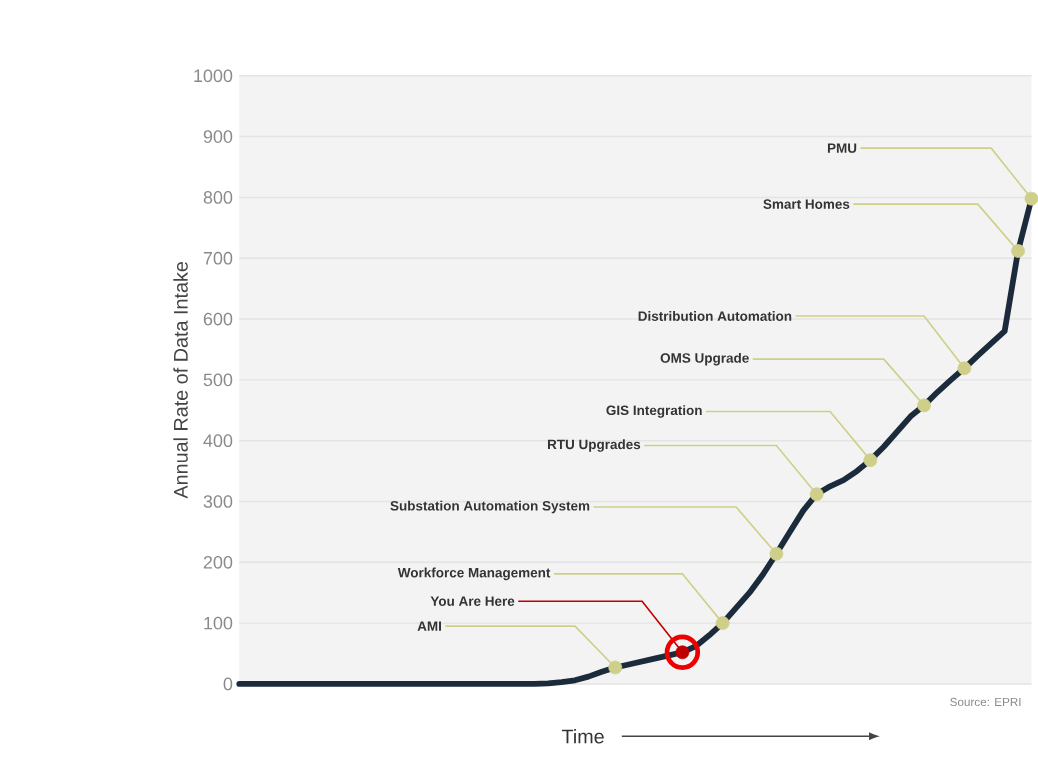 This screenshot has width=1038, height=774. I want to click on y-tick-label: 900, so click(218, 136).